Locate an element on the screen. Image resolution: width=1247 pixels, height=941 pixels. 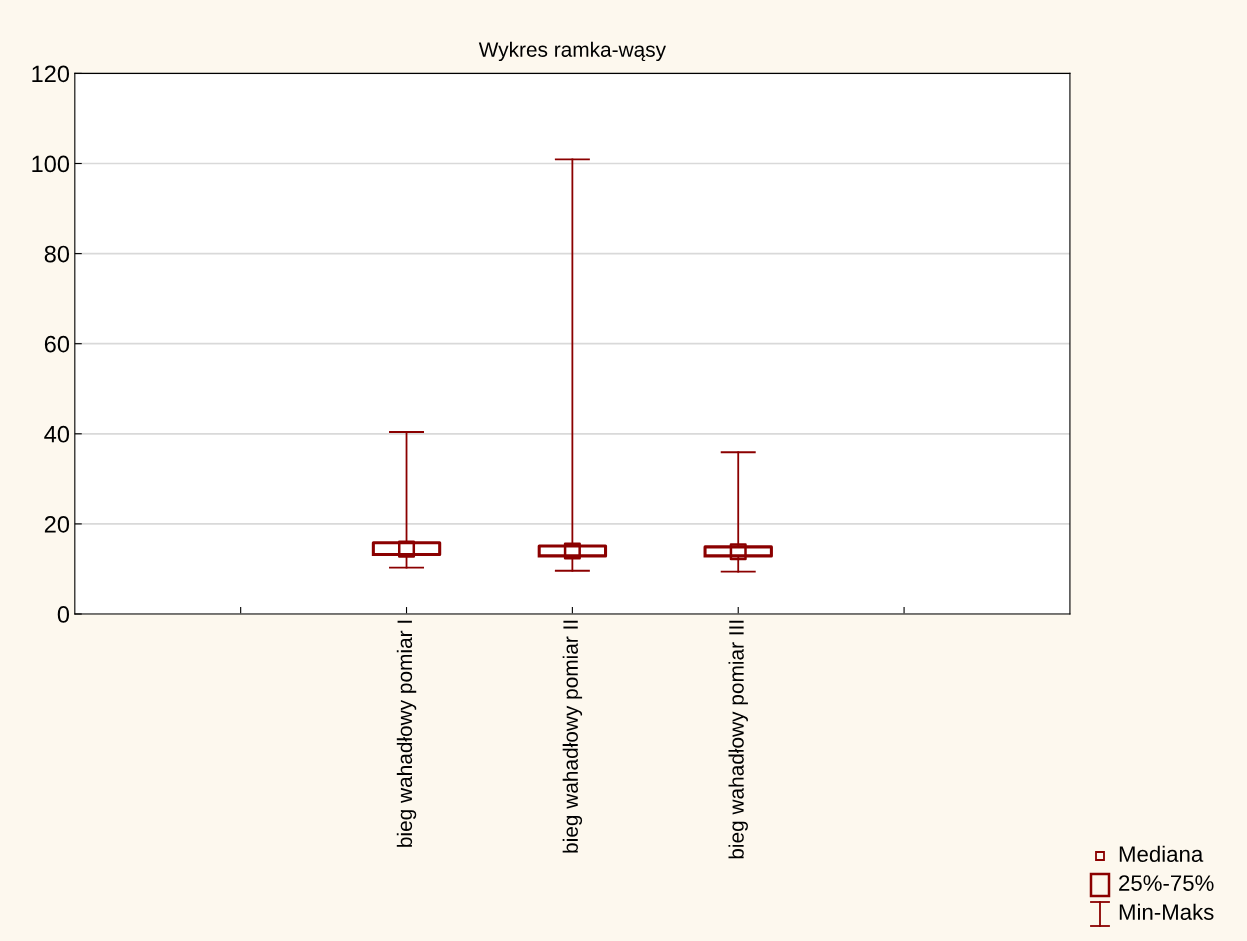
y-tick-label: 40 is located at coordinates (57, 434).